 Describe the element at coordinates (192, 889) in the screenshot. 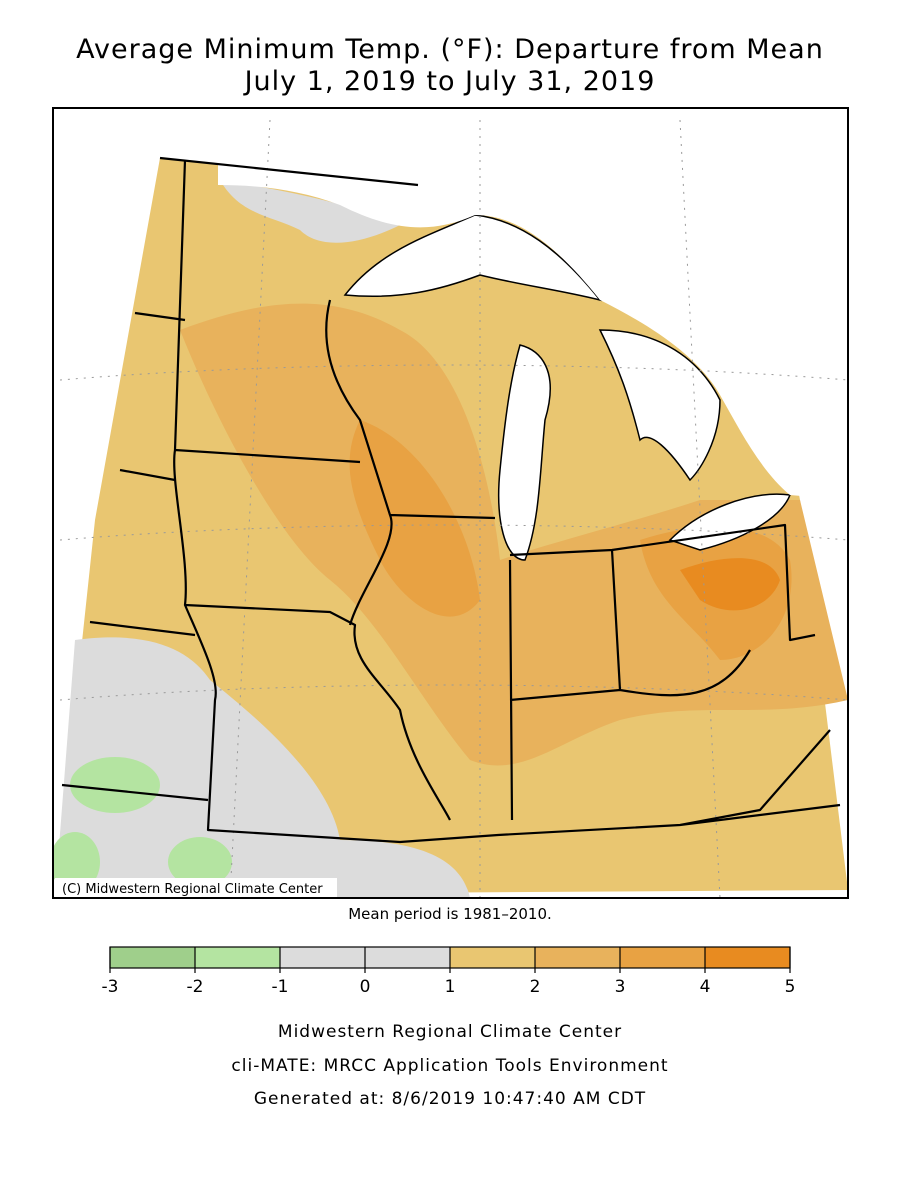

I see `credit: (C) Midwestern Regional Climate Center` at that location.